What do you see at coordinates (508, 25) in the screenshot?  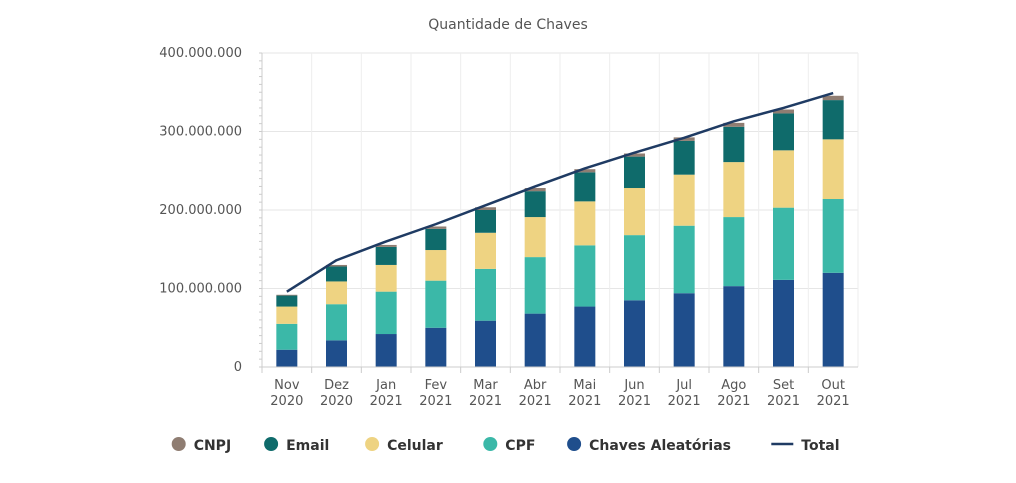 I see `chart-title: Quantidade de Chaves` at bounding box center [508, 25].